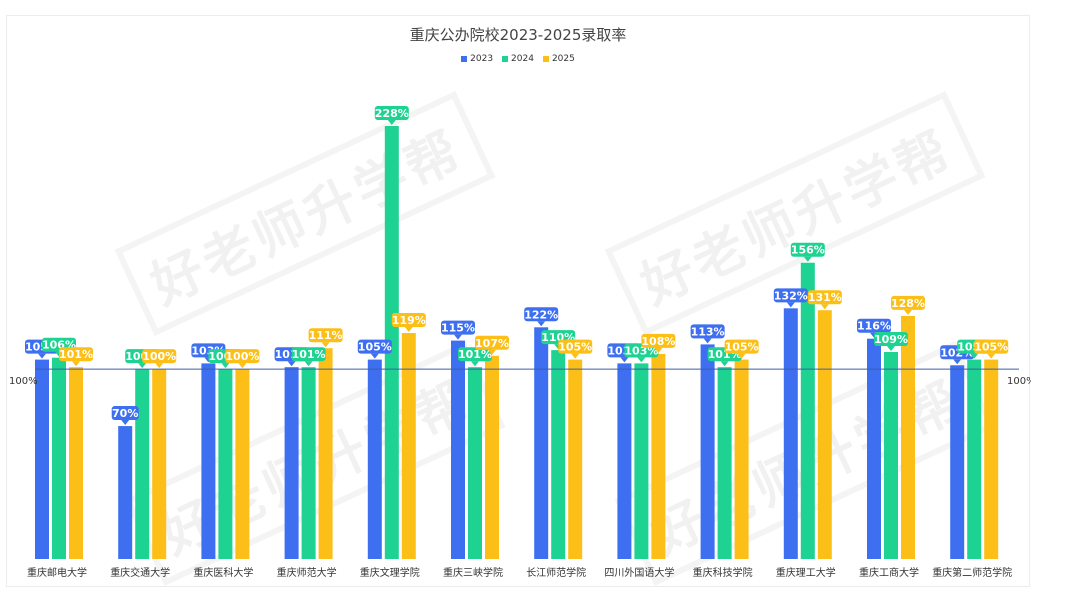 Image resolution: width=1080 pixels, height=593 pixels. I want to click on data-label-2025-11: 105%, so click(991, 347).